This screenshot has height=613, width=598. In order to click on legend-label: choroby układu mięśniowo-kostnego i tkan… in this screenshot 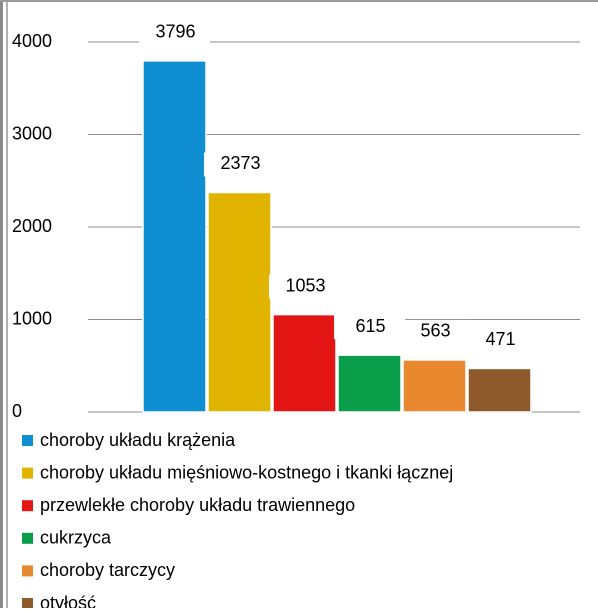, I will do `click(246, 472)`.